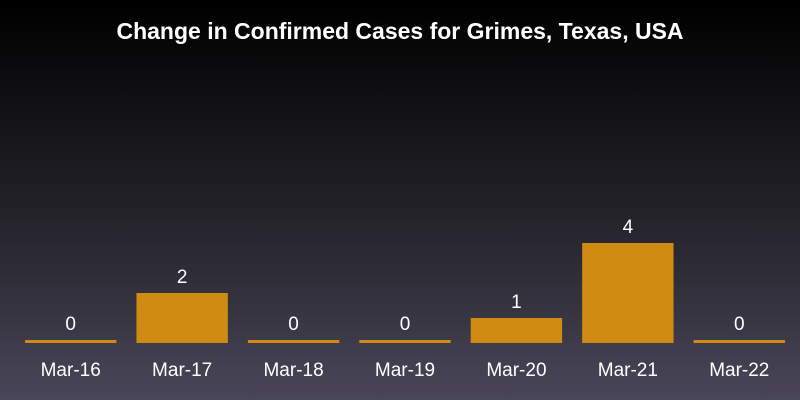 Image resolution: width=800 pixels, height=400 pixels. I want to click on data-label-mar-22: 0, so click(739, 324).